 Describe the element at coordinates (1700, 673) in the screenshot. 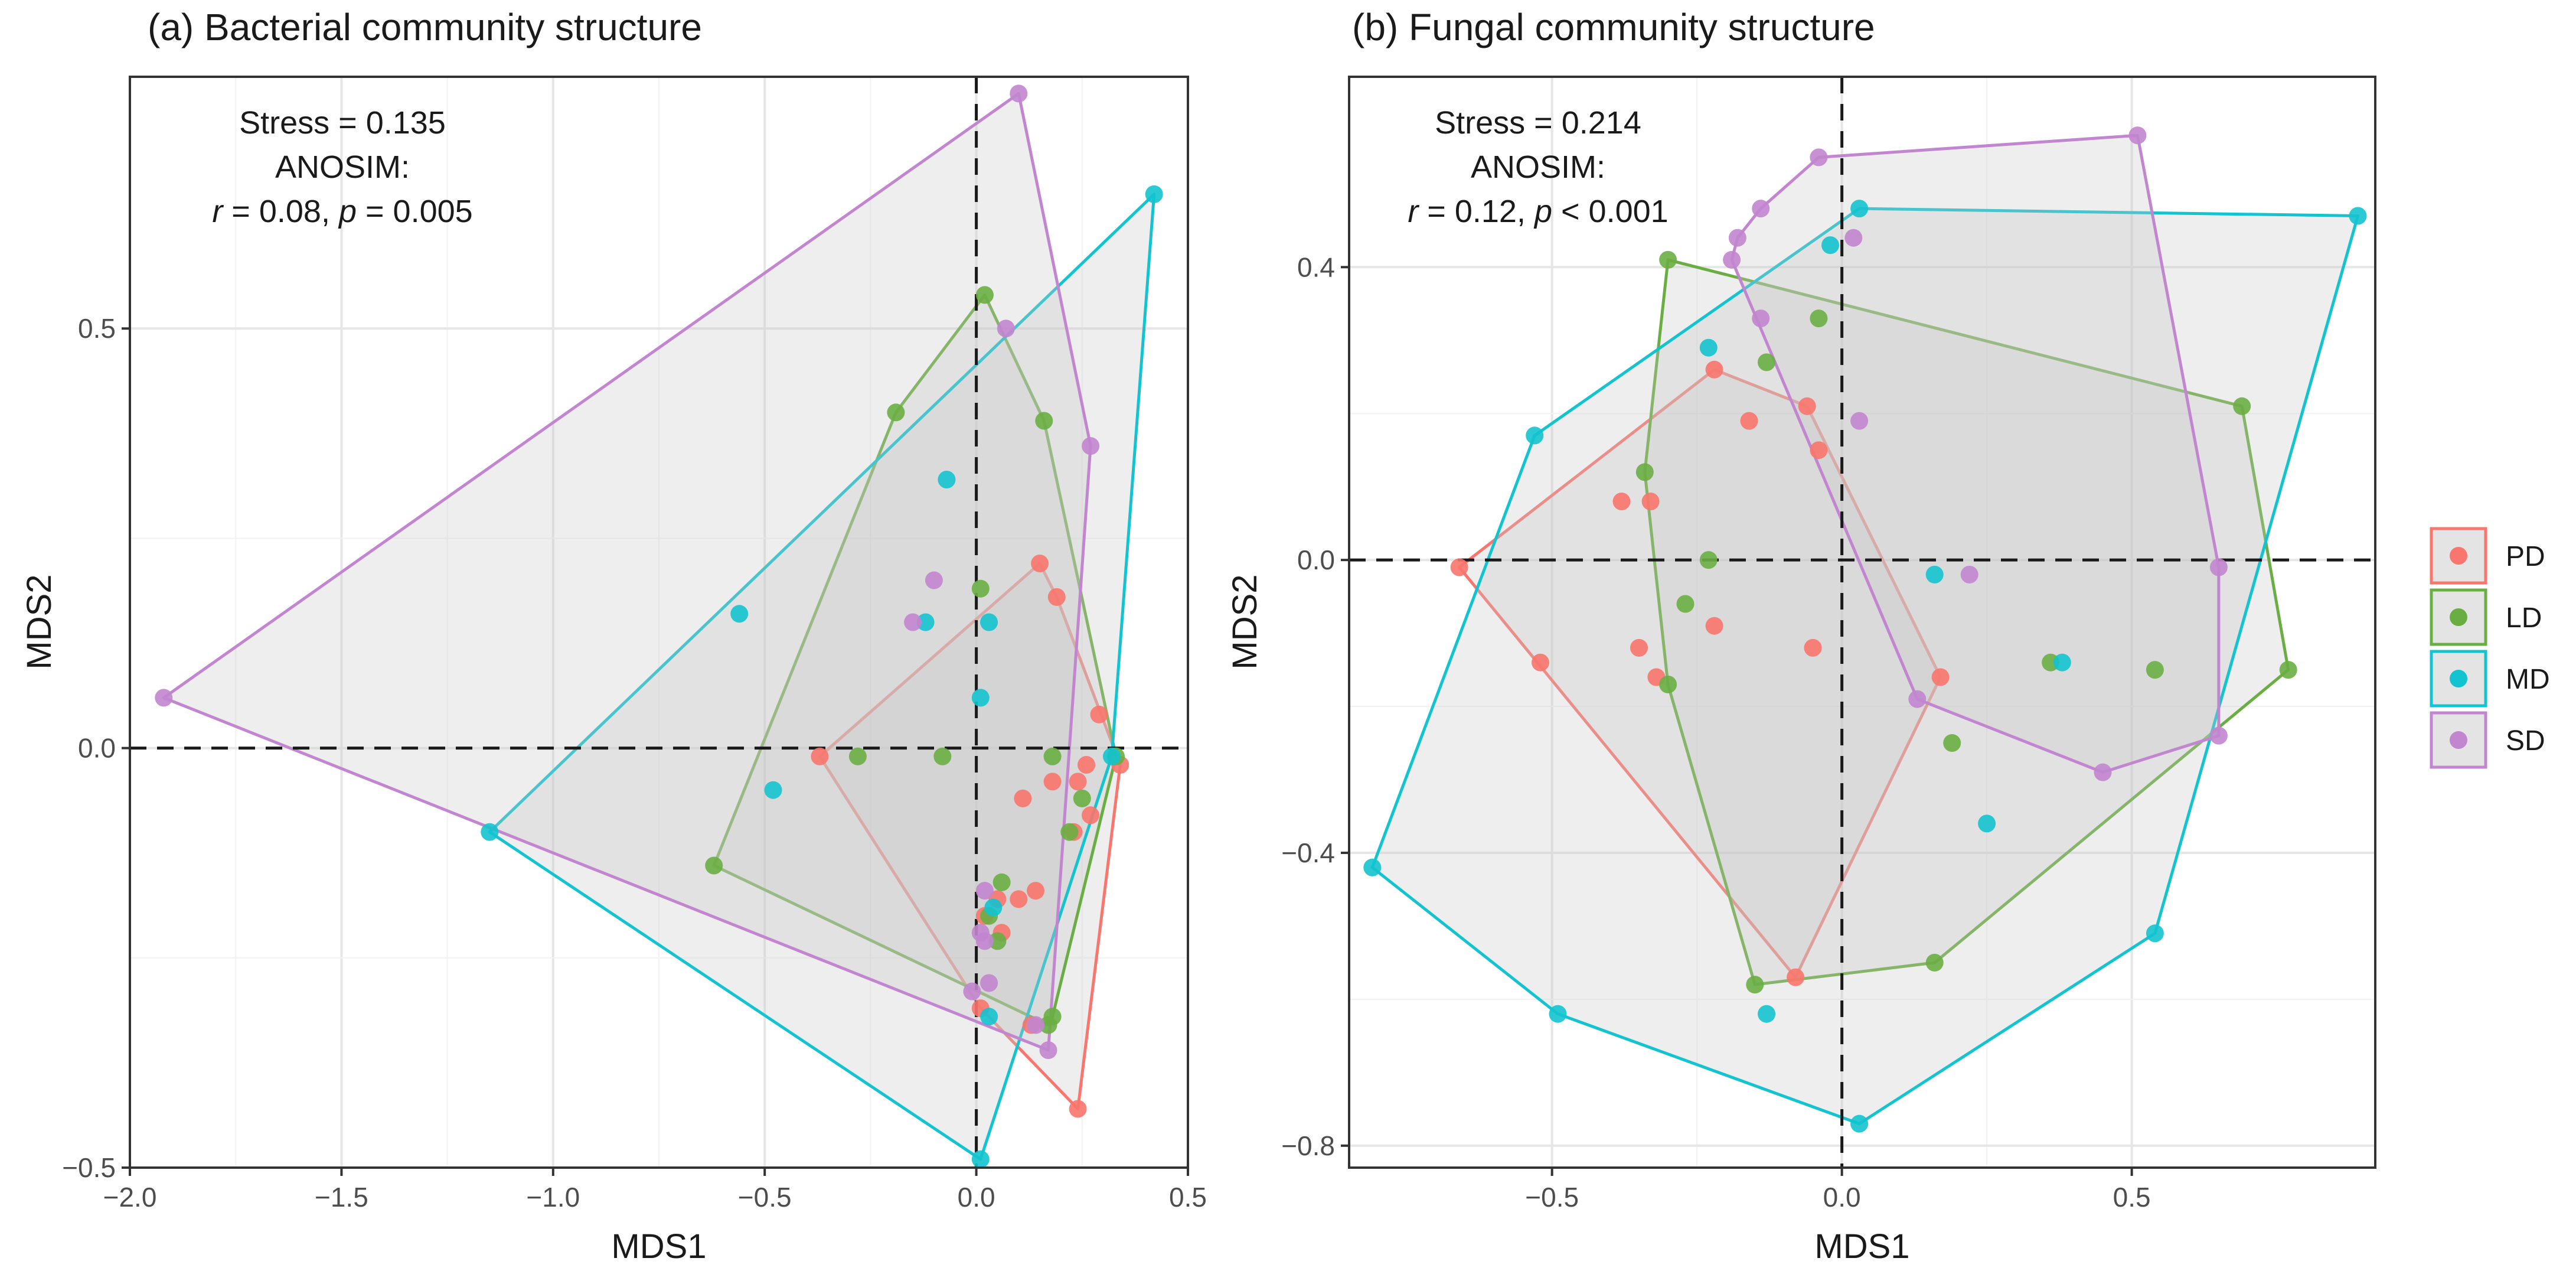

I see `hull-pd` at that location.